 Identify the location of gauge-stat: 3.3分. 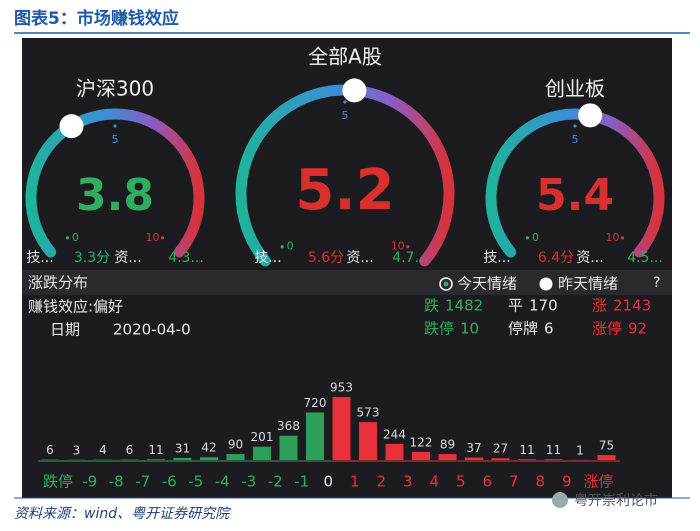
(92, 258).